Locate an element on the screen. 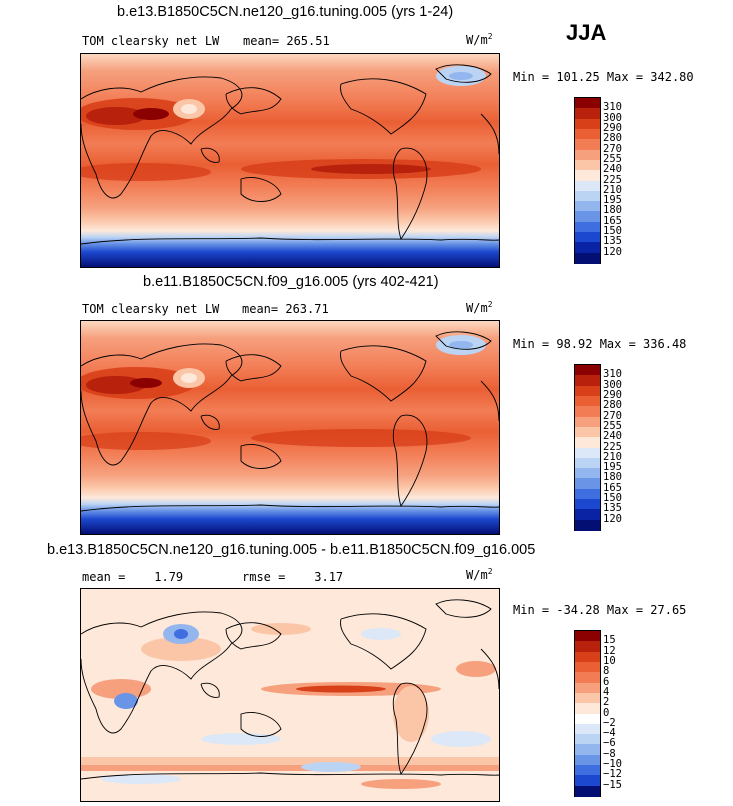 This screenshot has width=733, height=806. panel-2-variable: TOM clearsky net LW is located at coordinates (151, 309).